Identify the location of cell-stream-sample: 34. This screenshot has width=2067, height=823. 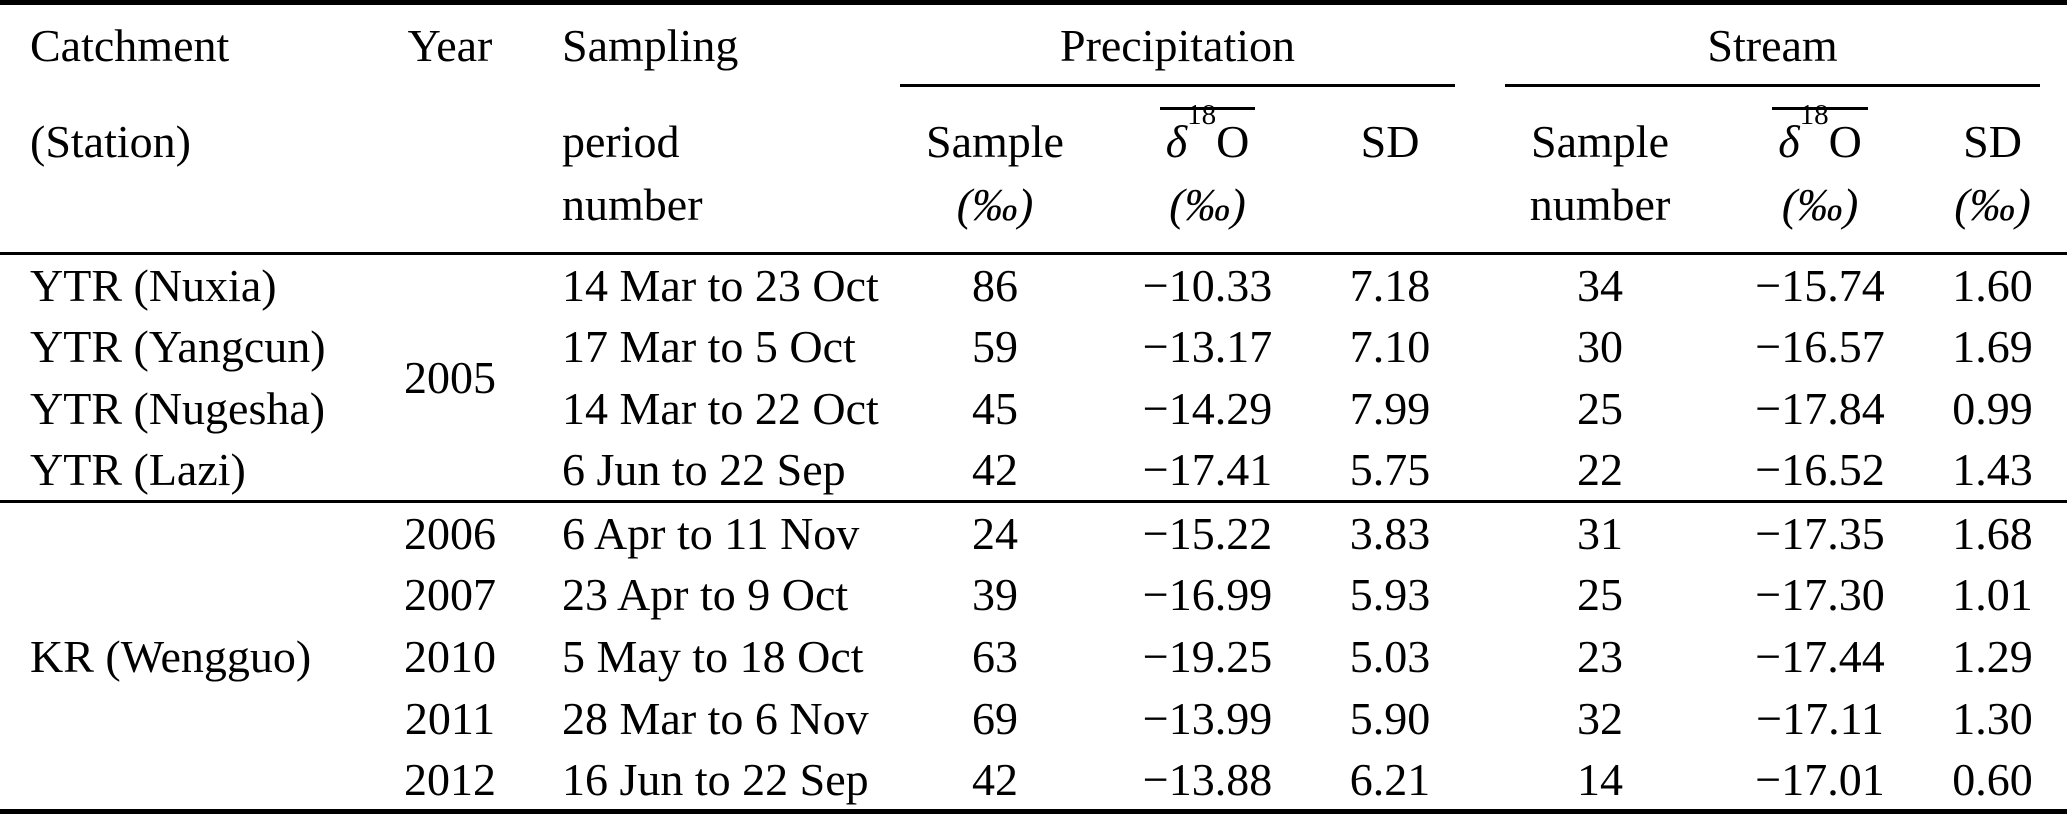
(1600, 285).